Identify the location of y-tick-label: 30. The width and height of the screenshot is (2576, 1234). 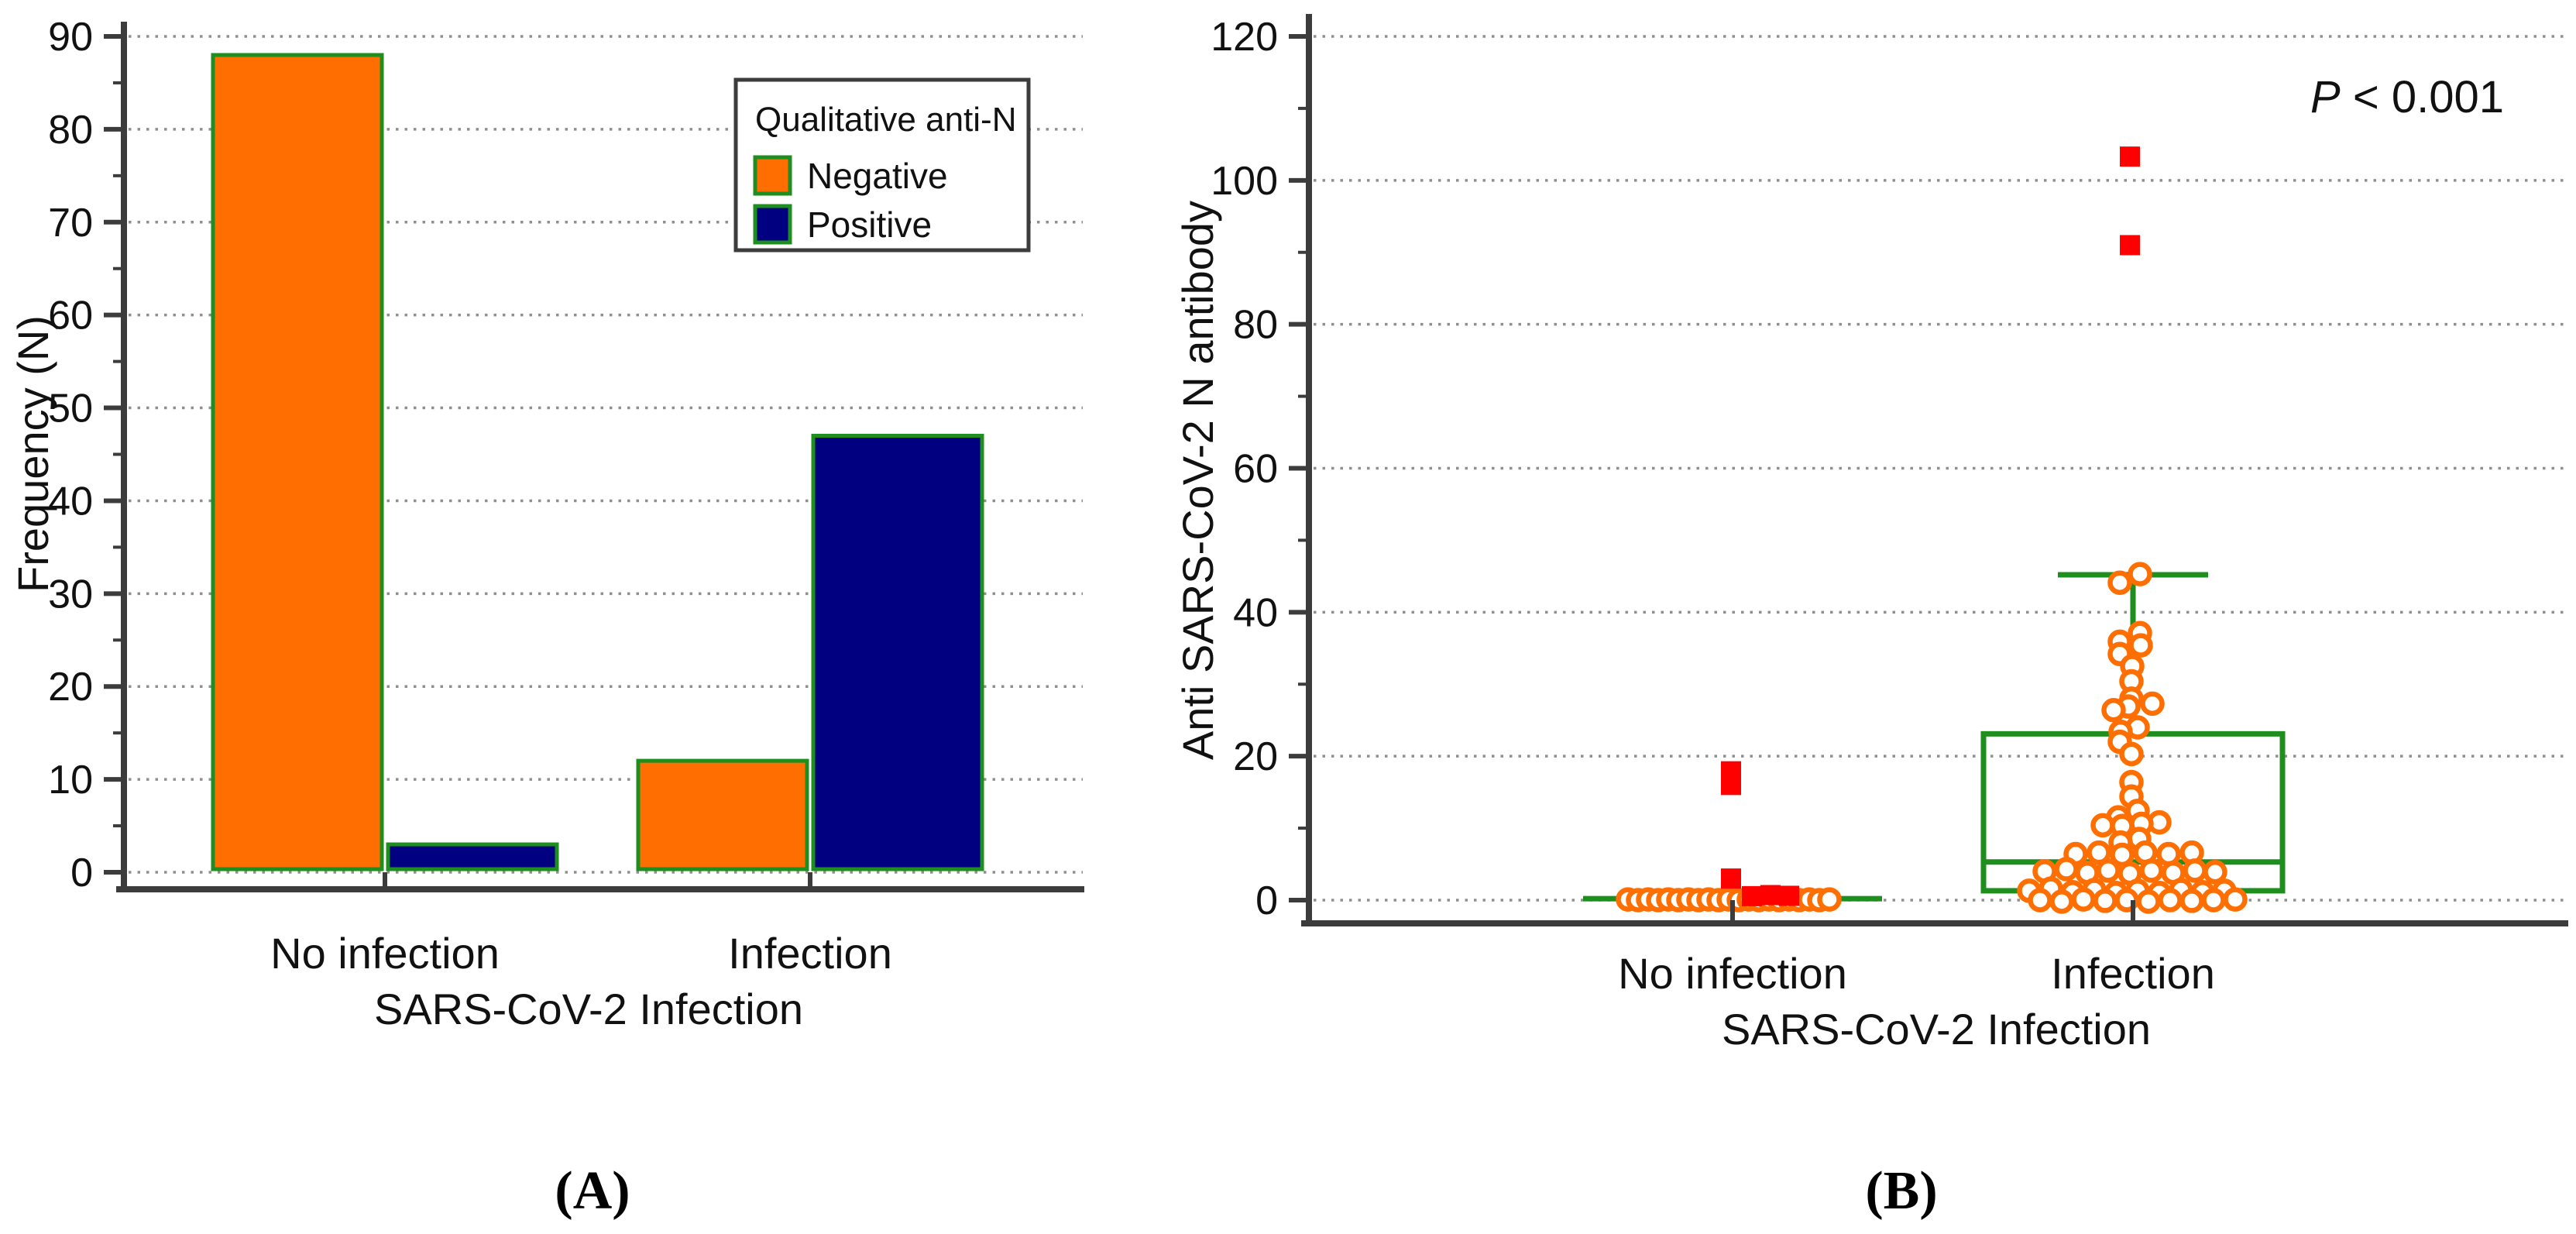
(70, 594).